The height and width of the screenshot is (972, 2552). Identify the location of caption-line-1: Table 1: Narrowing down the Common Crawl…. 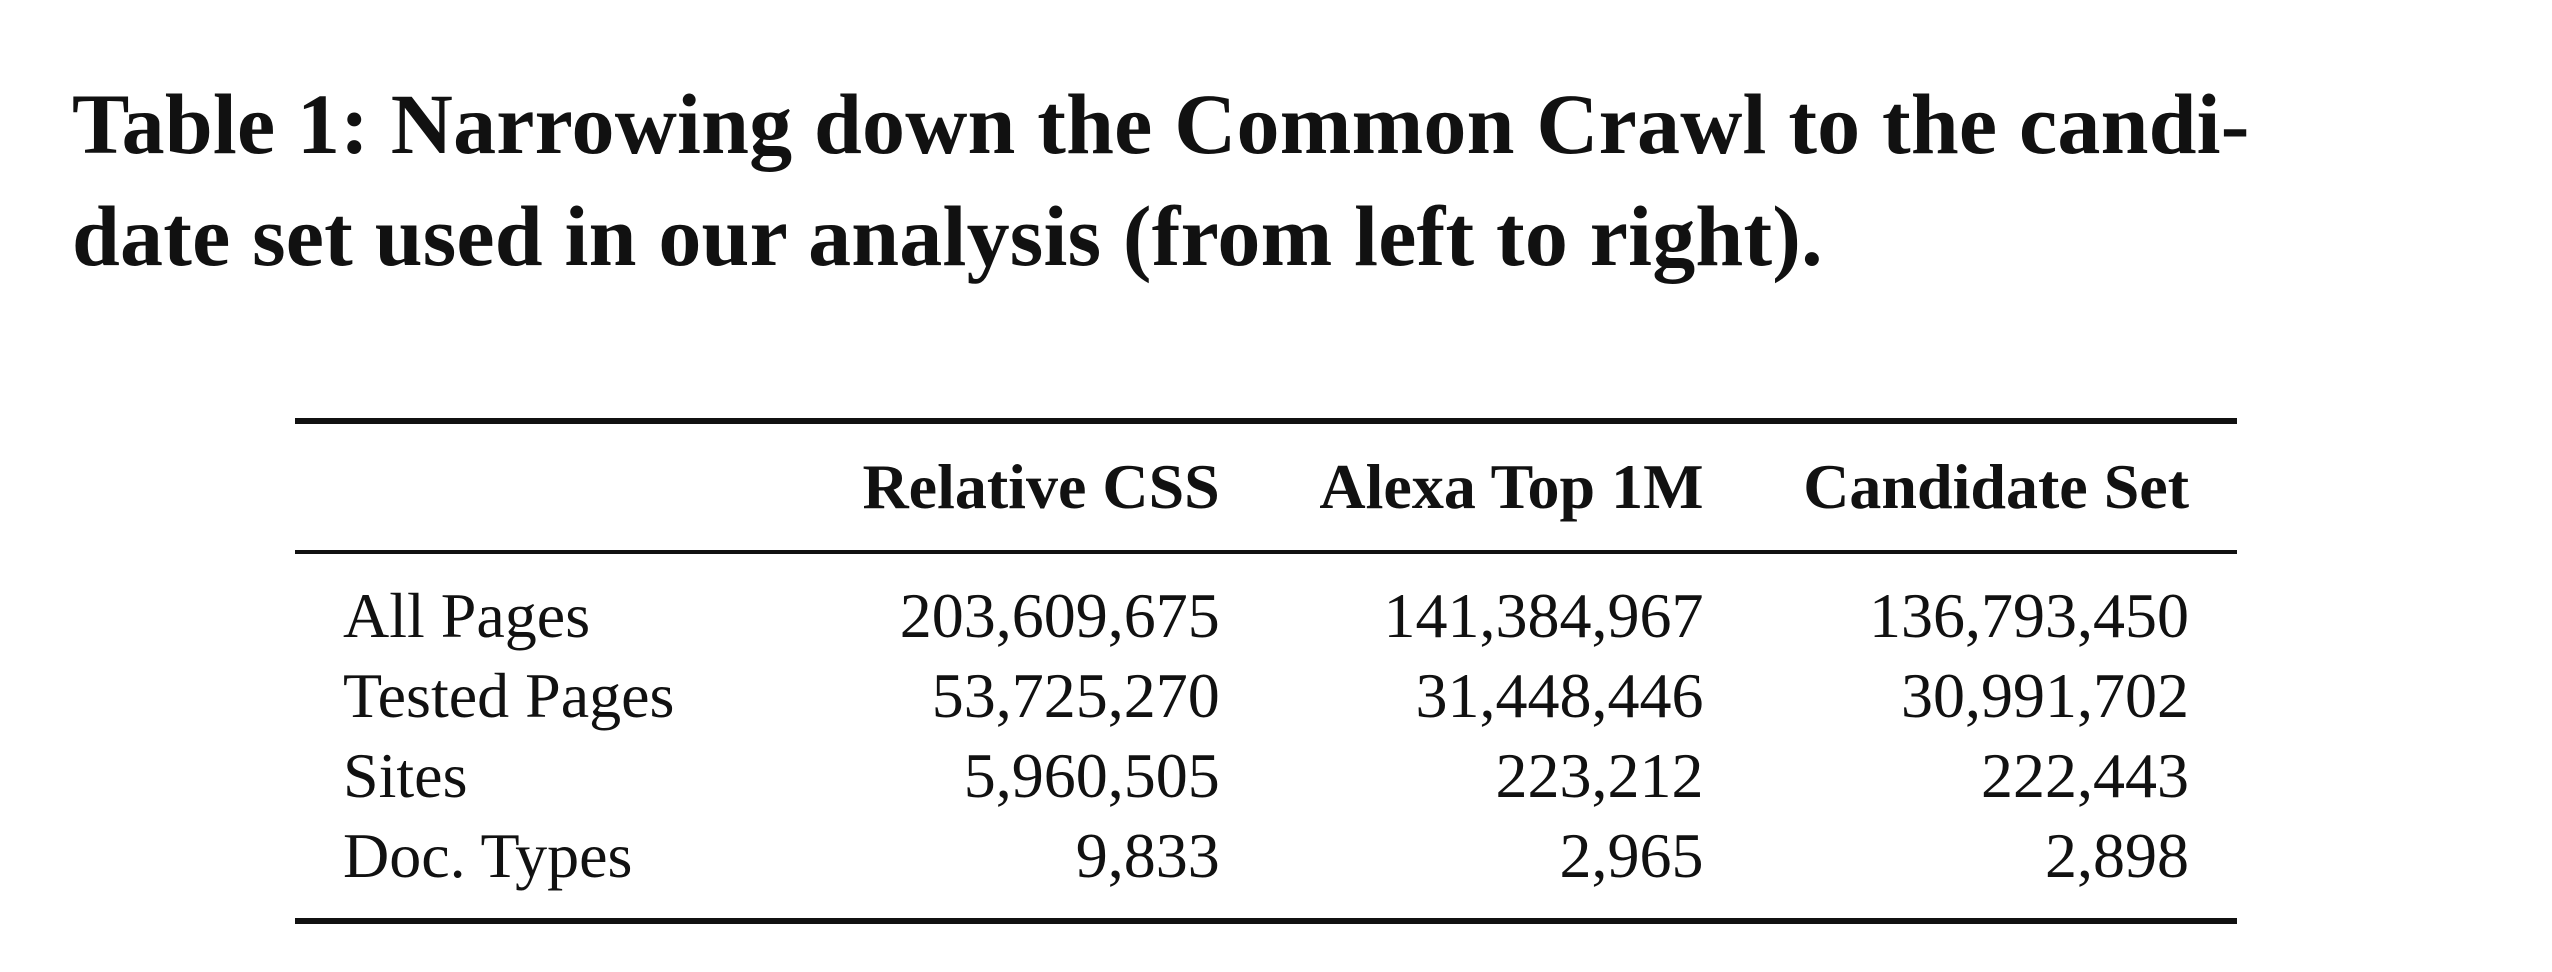
(1161, 124).